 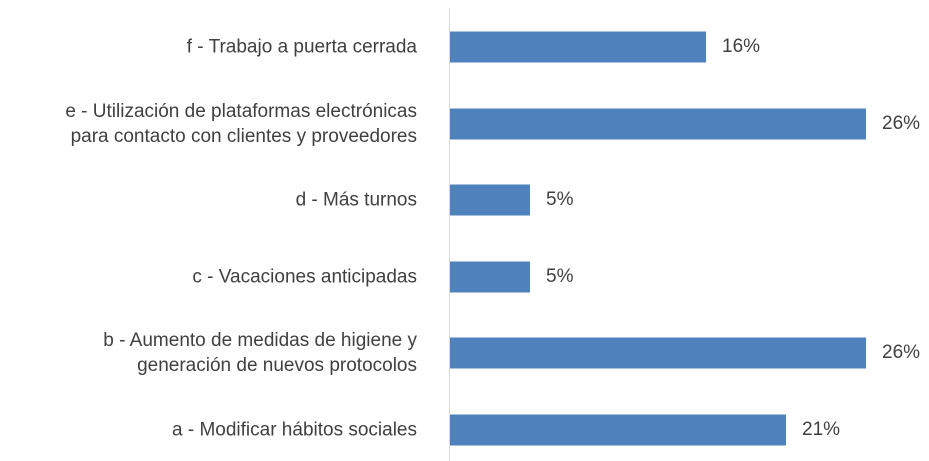 What do you see at coordinates (741, 46) in the screenshot?
I see `data-label: 16%` at bounding box center [741, 46].